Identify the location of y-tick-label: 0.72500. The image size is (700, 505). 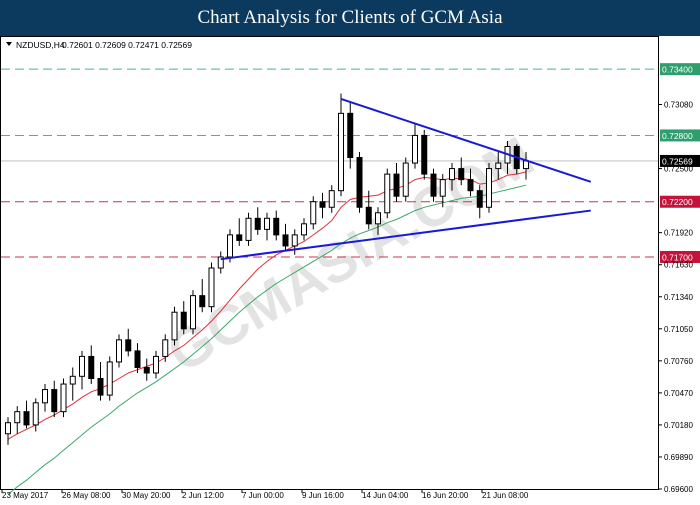
(678, 169).